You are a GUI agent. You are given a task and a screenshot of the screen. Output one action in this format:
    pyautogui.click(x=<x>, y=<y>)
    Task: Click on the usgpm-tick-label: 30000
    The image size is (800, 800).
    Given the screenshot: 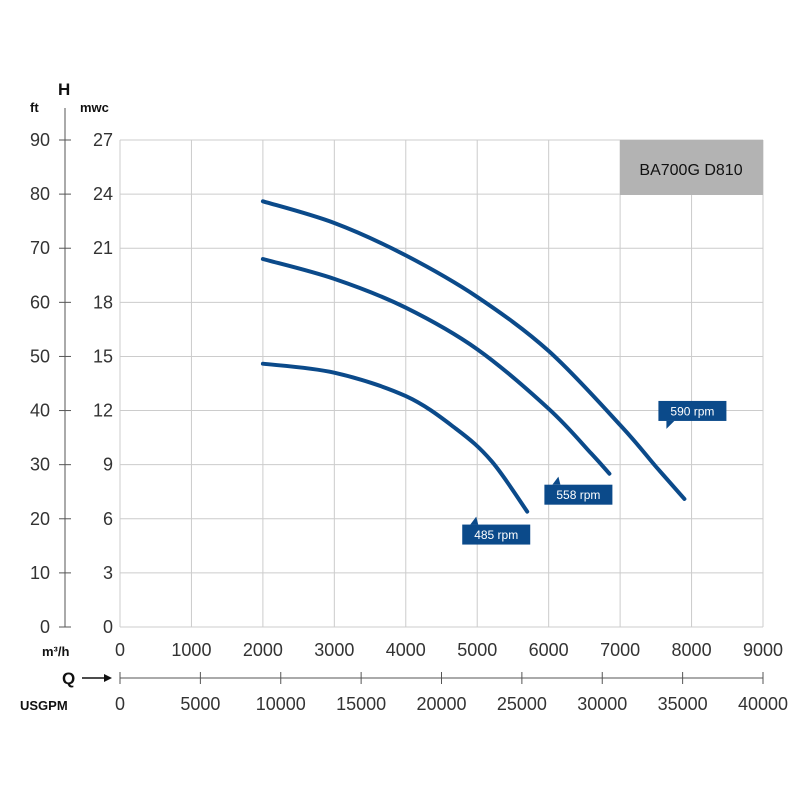 What is the action you would take?
    pyautogui.click(x=602, y=704)
    